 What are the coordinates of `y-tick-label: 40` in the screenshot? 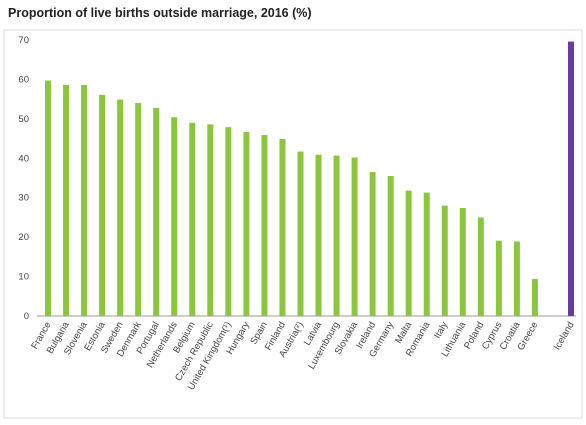 It's located at (23, 158).